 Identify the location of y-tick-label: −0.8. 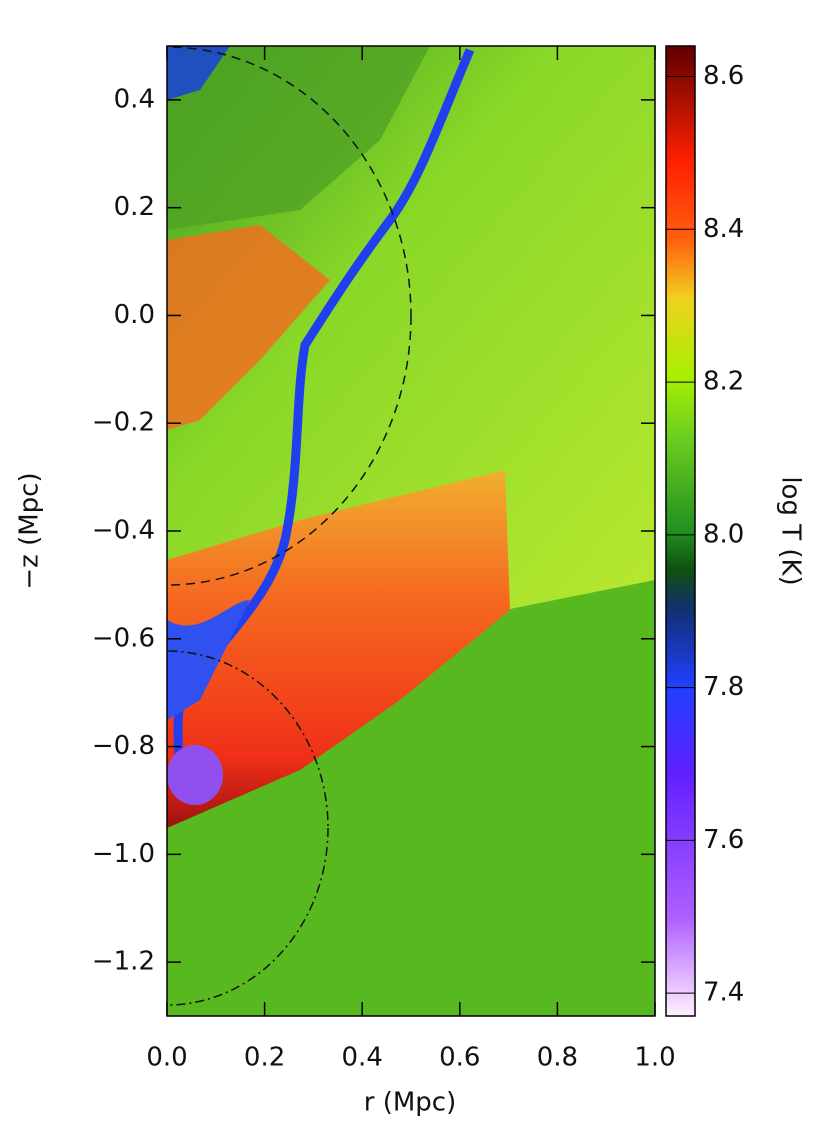
(123, 746).